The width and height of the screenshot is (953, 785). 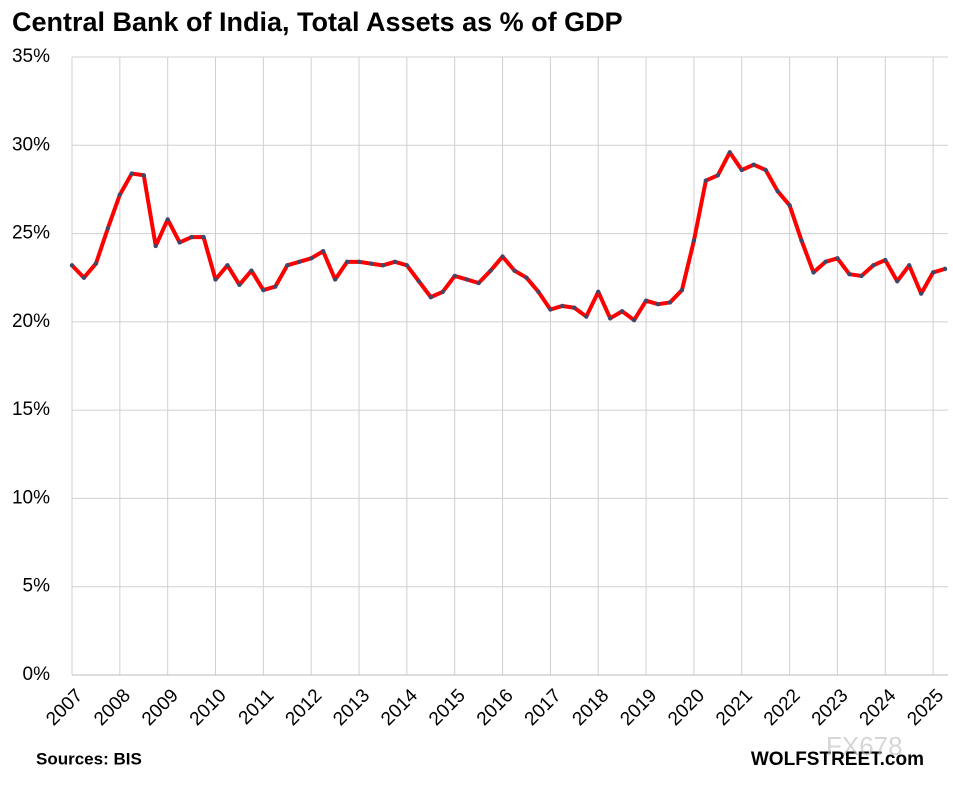 What do you see at coordinates (31, 321) in the screenshot?
I see `y-tick-label: 20%` at bounding box center [31, 321].